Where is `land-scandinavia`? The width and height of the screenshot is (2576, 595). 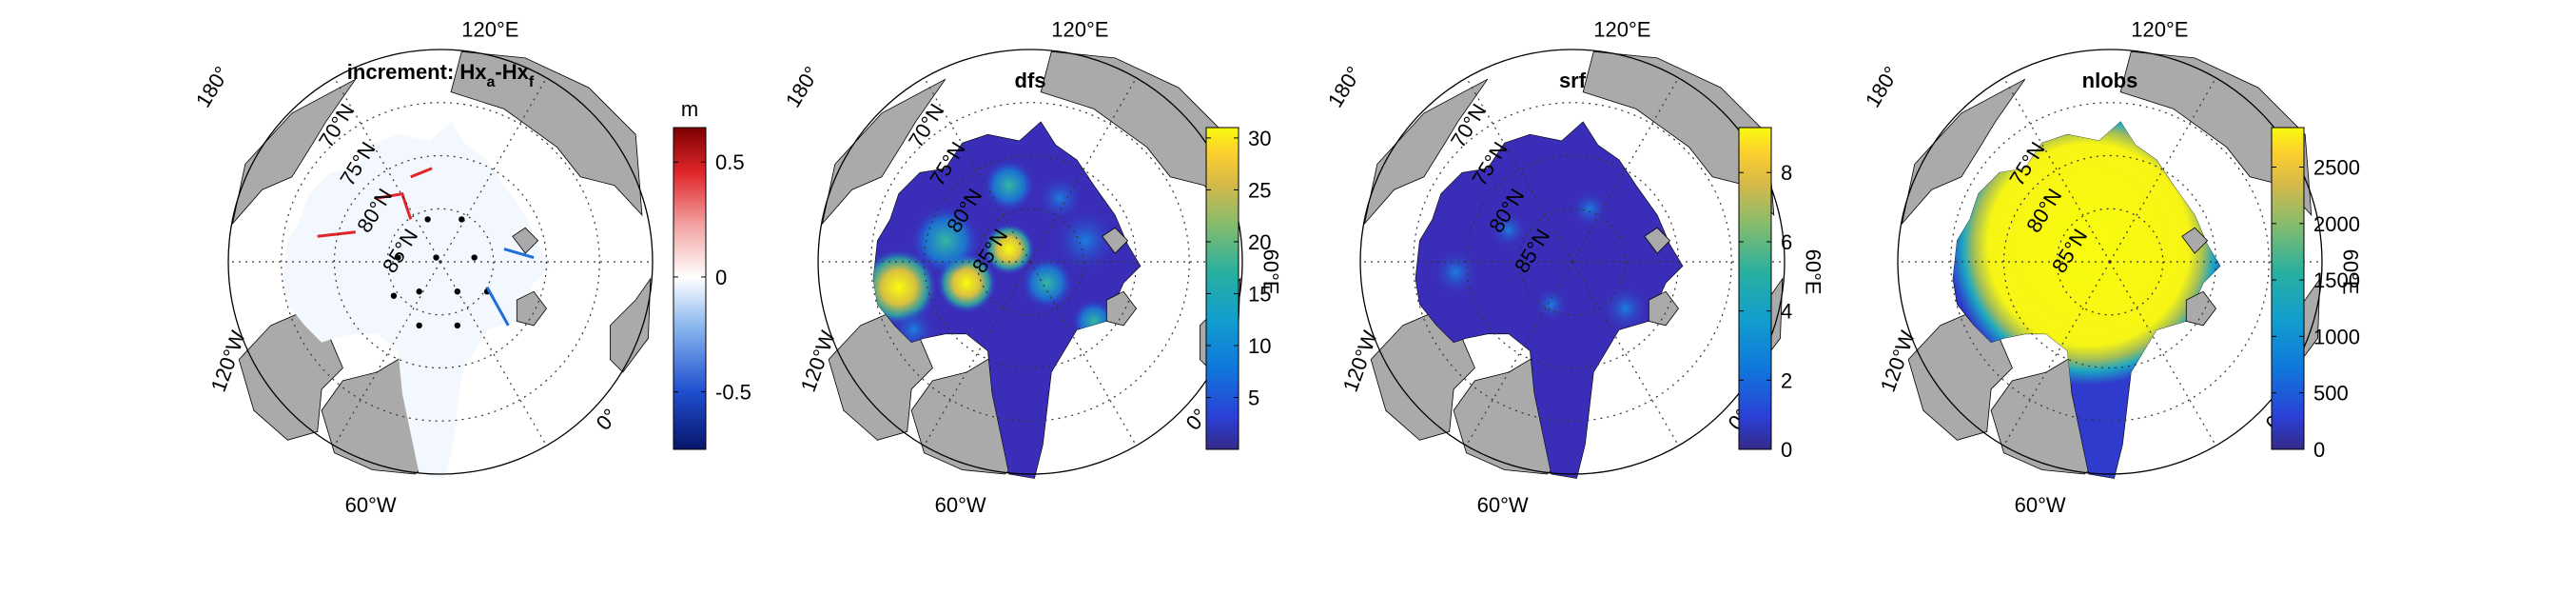
land-scandinavia is located at coordinates (631, 325).